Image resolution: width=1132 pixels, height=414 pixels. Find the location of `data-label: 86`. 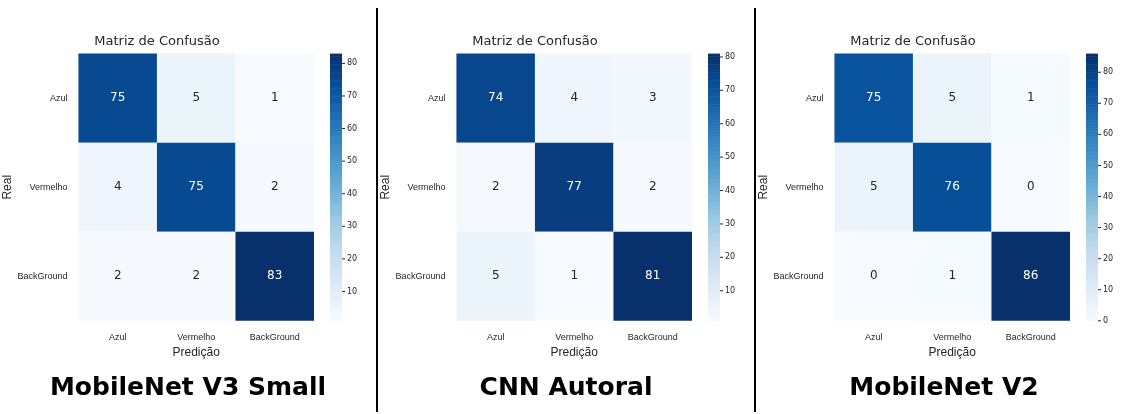

data-label: 86 is located at coordinates (1031, 275).